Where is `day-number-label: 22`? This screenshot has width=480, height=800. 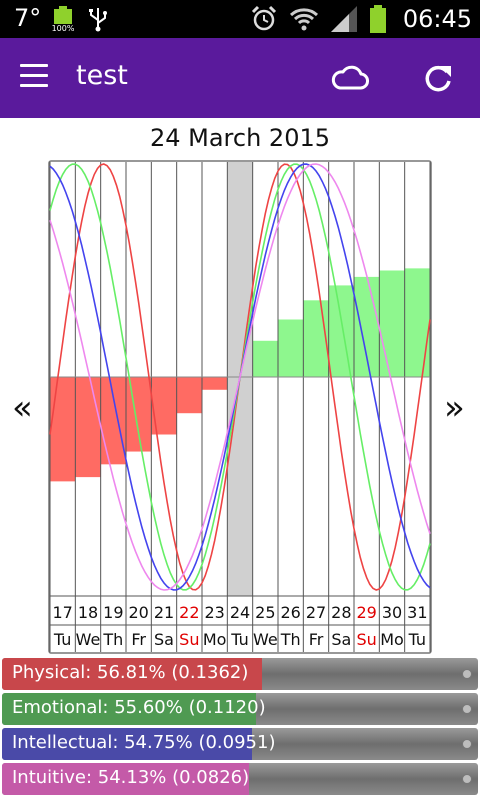
day-number-label: 22 is located at coordinates (189, 612).